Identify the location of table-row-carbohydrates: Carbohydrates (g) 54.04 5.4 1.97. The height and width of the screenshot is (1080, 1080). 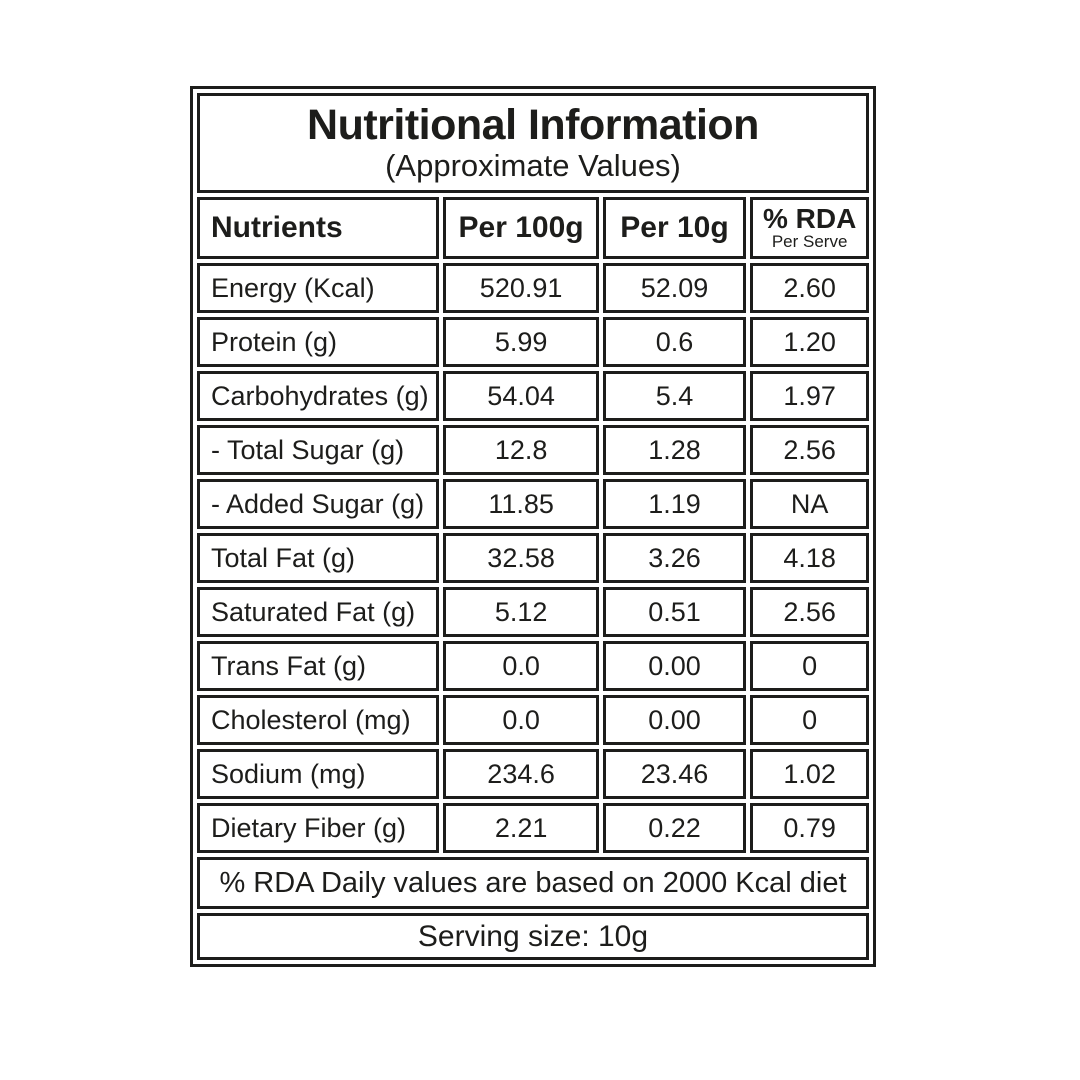
(533, 396).